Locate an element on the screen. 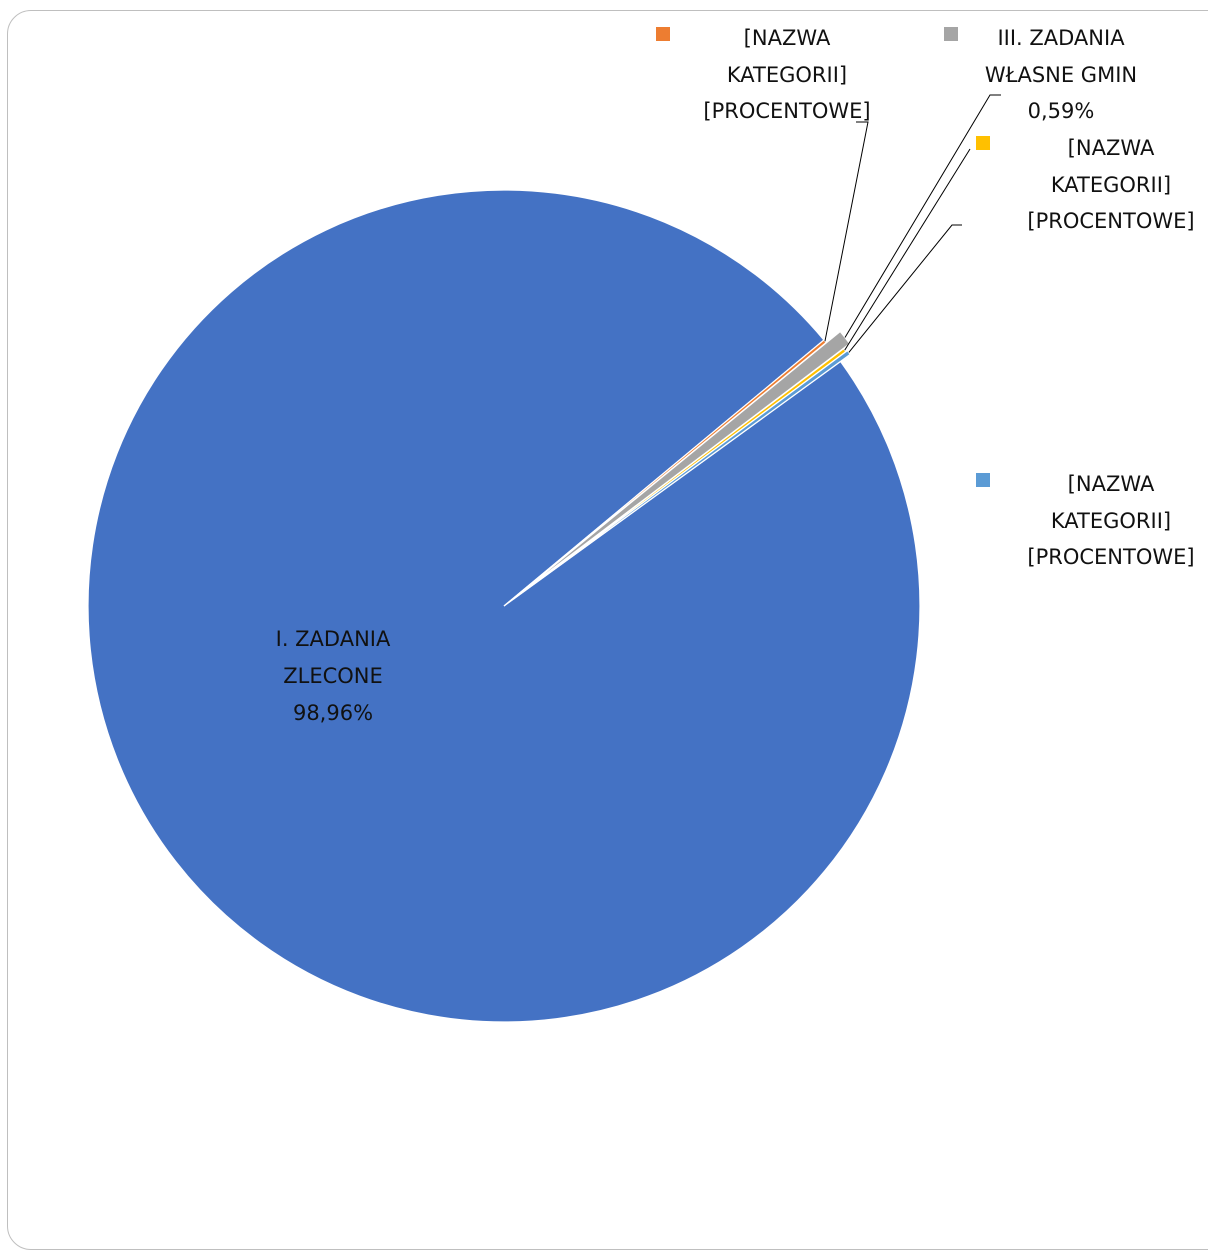  legend-key-yellow is located at coordinates (983, 143).